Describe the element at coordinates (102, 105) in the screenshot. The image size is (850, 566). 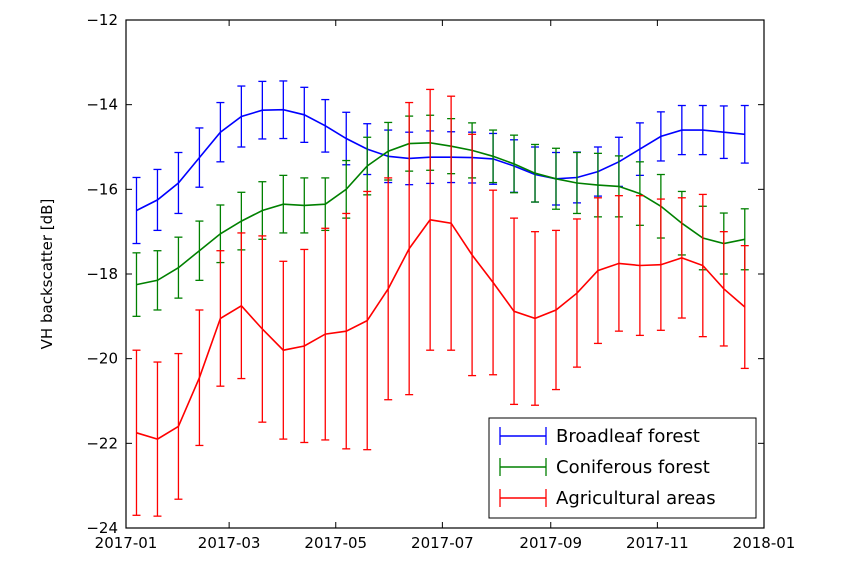
I see `y-tick-label: −14` at that location.